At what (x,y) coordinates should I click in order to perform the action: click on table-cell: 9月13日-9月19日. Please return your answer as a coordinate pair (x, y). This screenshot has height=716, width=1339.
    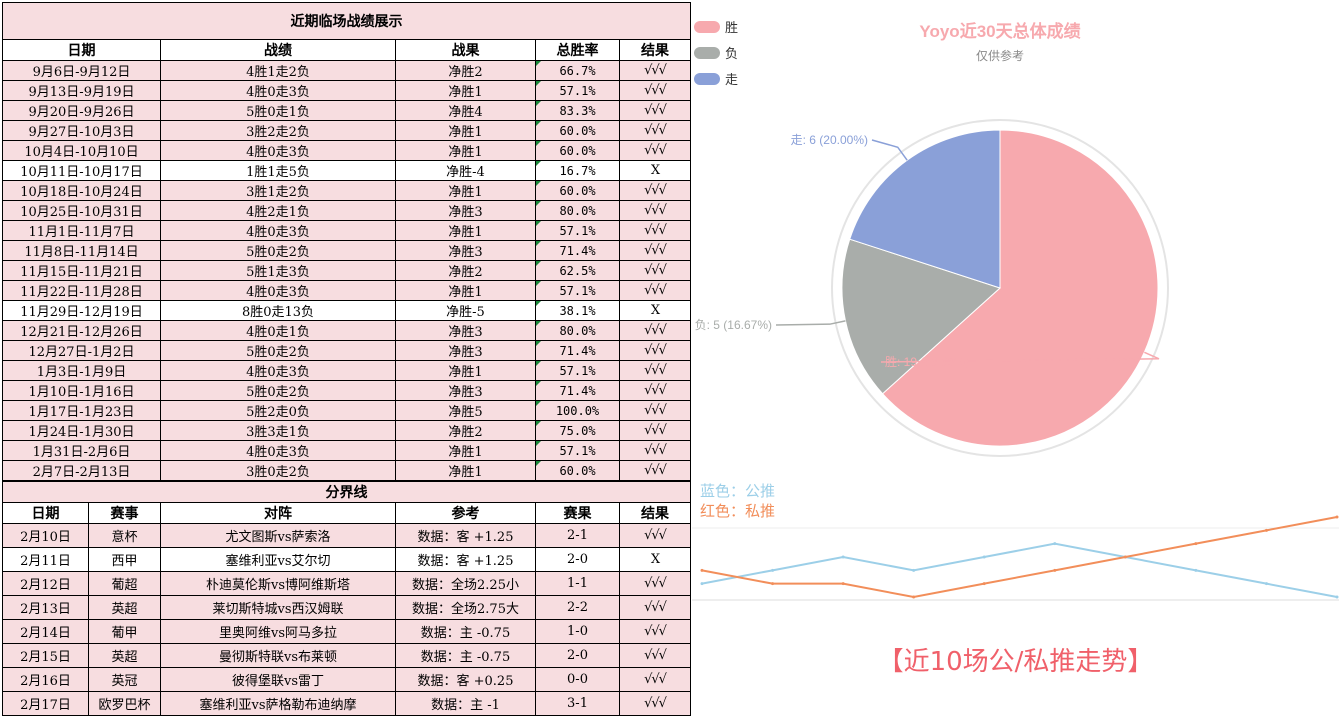
    Looking at the image, I should click on (81, 90).